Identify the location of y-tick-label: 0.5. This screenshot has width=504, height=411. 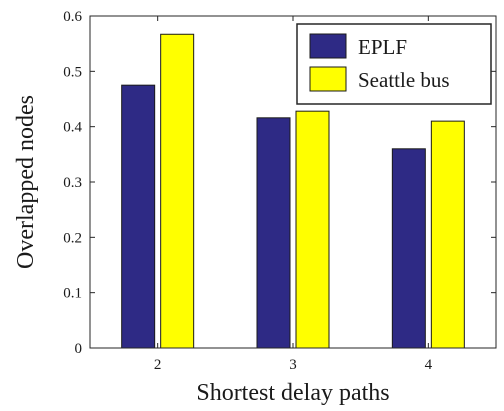
(72, 72).